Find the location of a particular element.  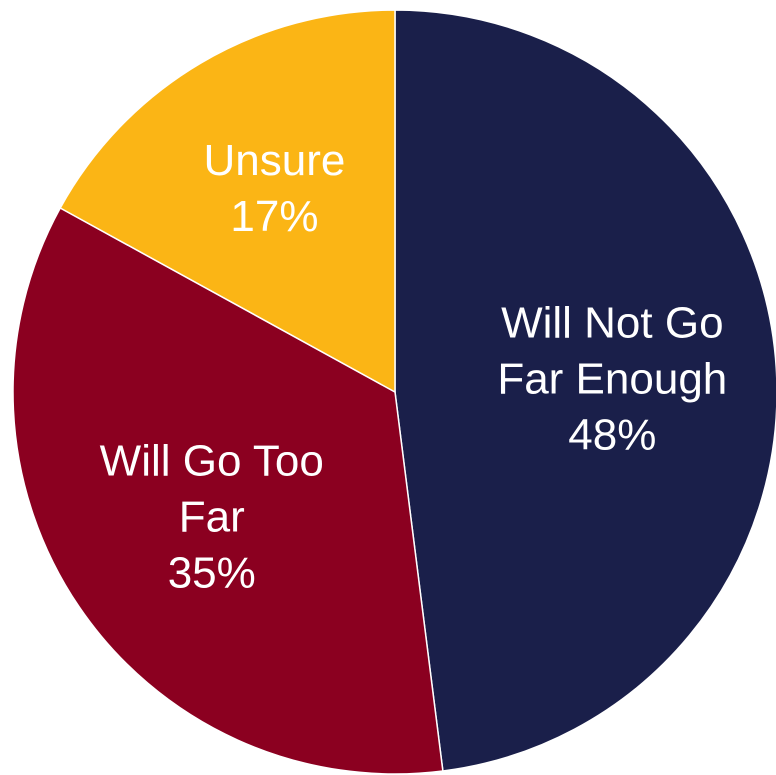

slice-name-label: Unsure is located at coordinates (275, 160).